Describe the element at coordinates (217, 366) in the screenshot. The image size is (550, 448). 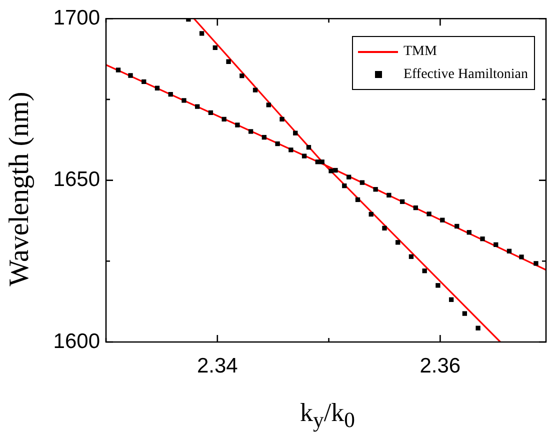
I see `x-tick-label: 2.34` at that location.